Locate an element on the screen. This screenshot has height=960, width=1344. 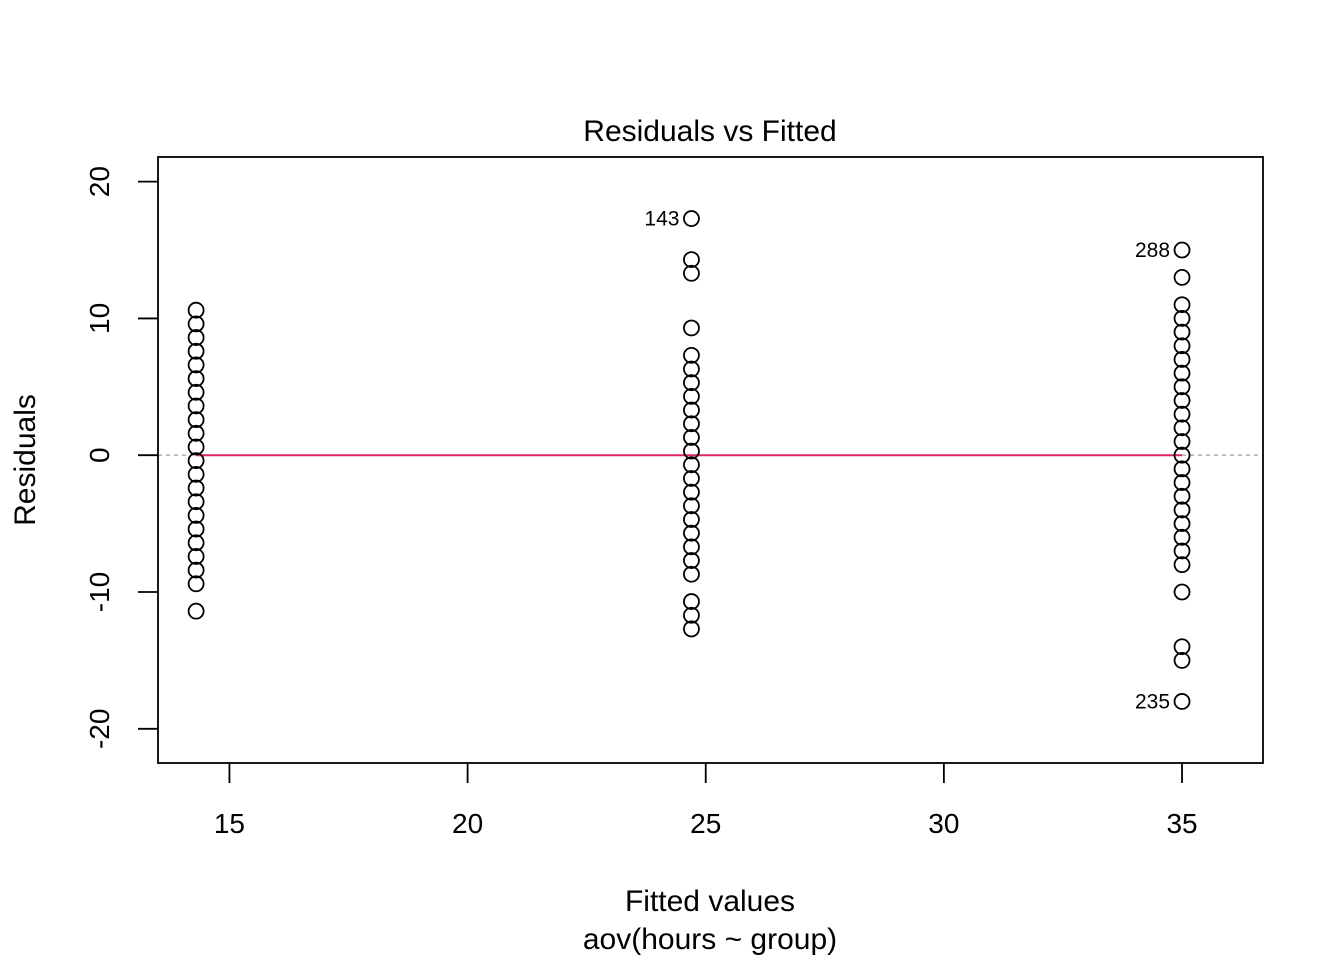
x-axis-label: Fitted values is located at coordinates (710, 901).